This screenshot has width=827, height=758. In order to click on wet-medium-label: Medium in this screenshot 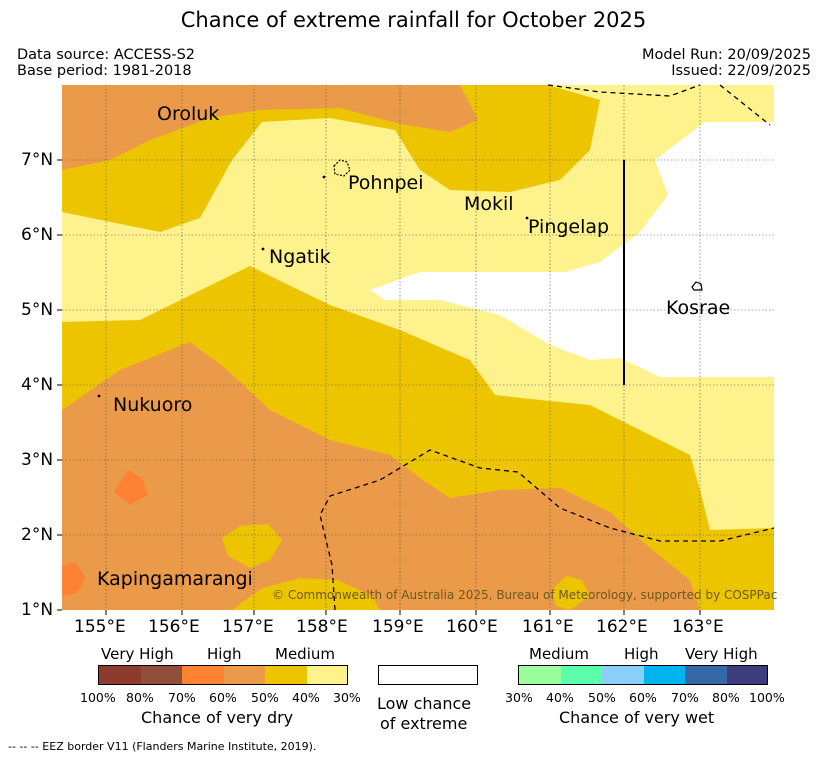, I will do `click(559, 654)`.